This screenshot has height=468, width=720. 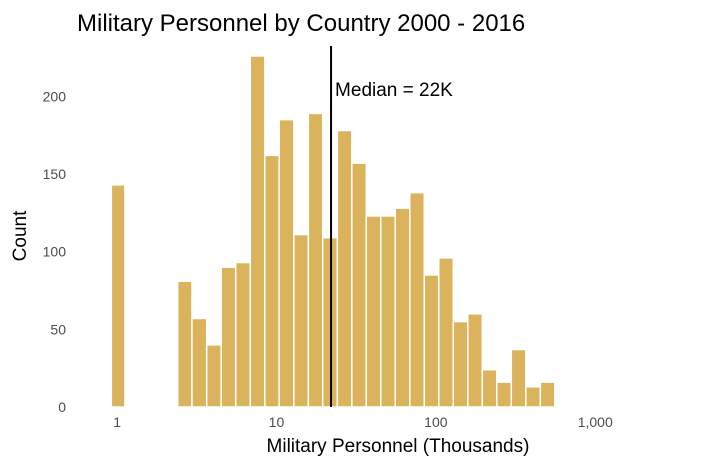 I want to click on y-tick-label: 200, so click(x=55, y=96).